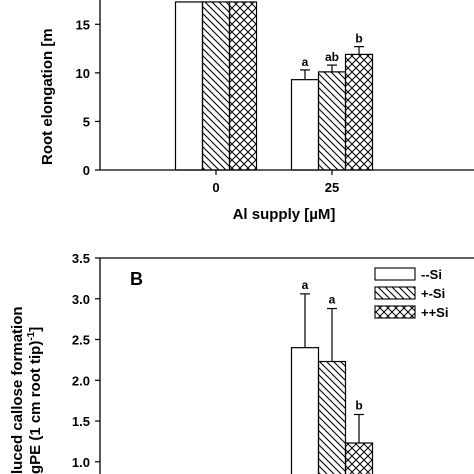  What do you see at coordinates (81, 299) in the screenshot?
I see `panel-b-y-tick-label: 3.0` at bounding box center [81, 299].